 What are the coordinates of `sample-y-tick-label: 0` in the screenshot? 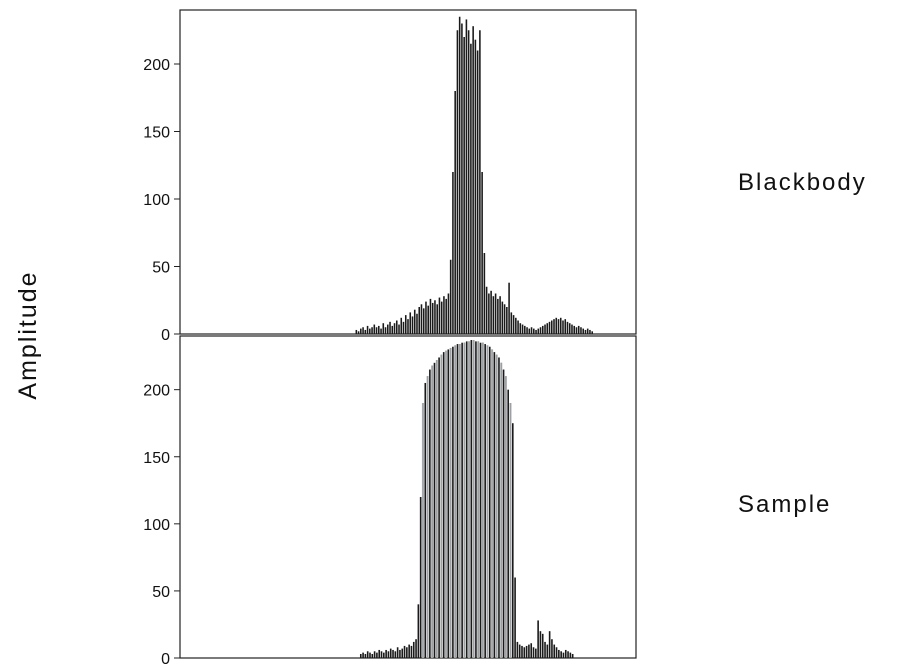 It's located at (165, 658).